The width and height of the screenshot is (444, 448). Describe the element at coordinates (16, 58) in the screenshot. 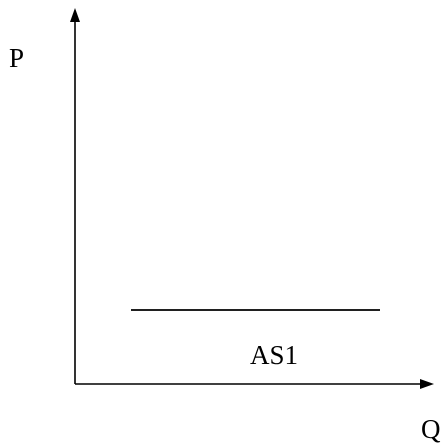

I see `y-axis-label: P` at that location.